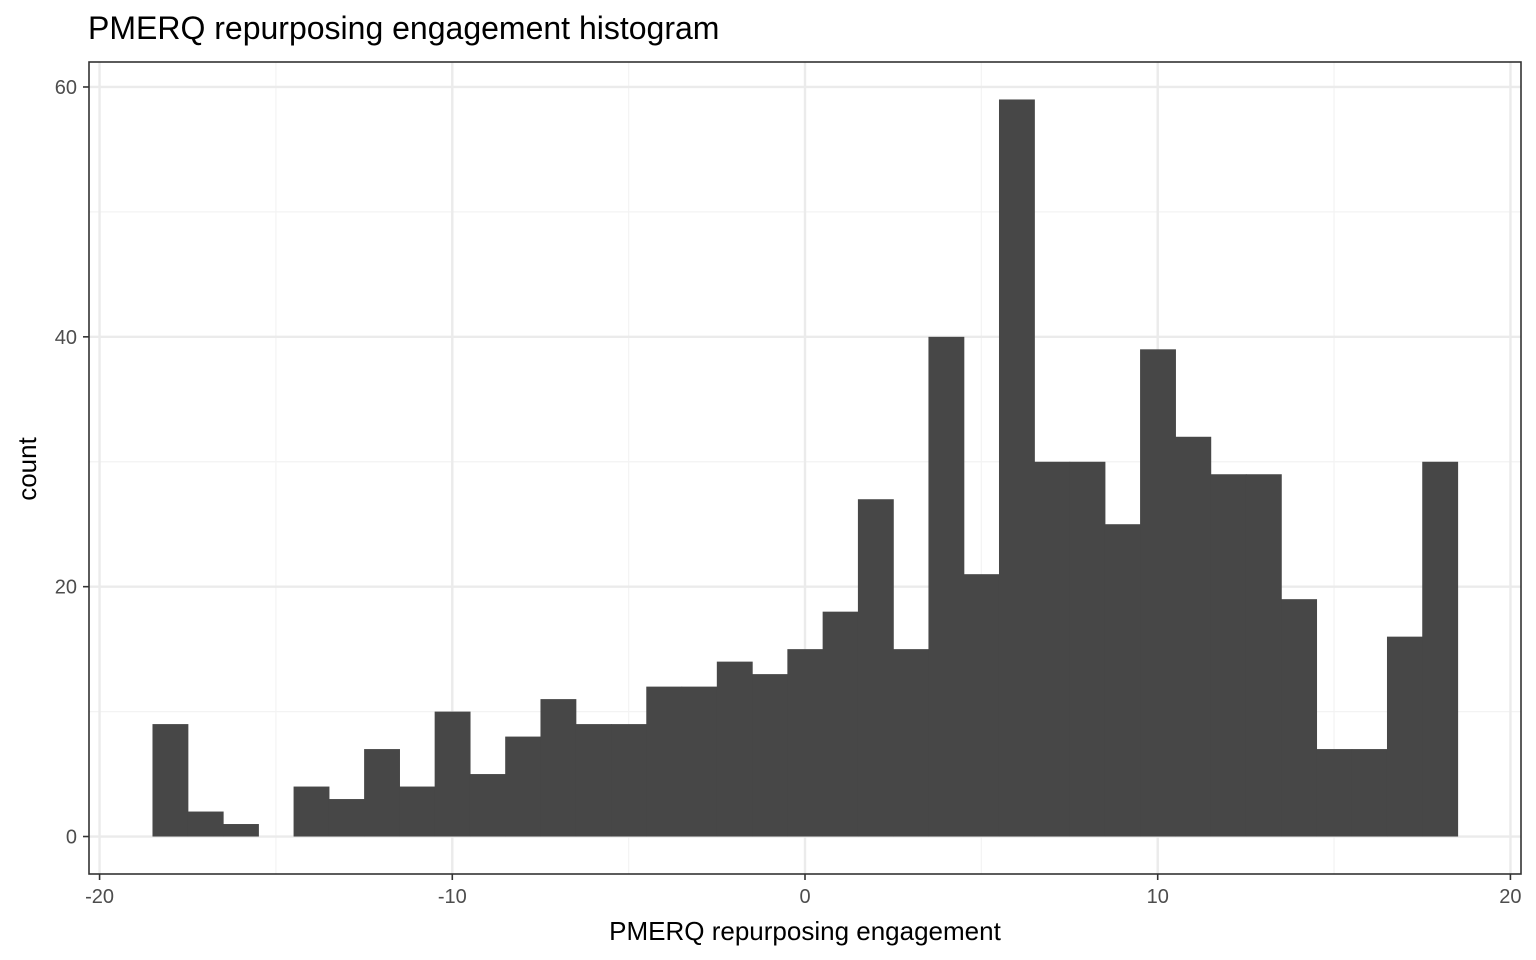 The width and height of the screenshot is (1536, 960). What do you see at coordinates (403, 28) in the screenshot?
I see `chart-title: PMERQ repurposing engagement histogram` at bounding box center [403, 28].